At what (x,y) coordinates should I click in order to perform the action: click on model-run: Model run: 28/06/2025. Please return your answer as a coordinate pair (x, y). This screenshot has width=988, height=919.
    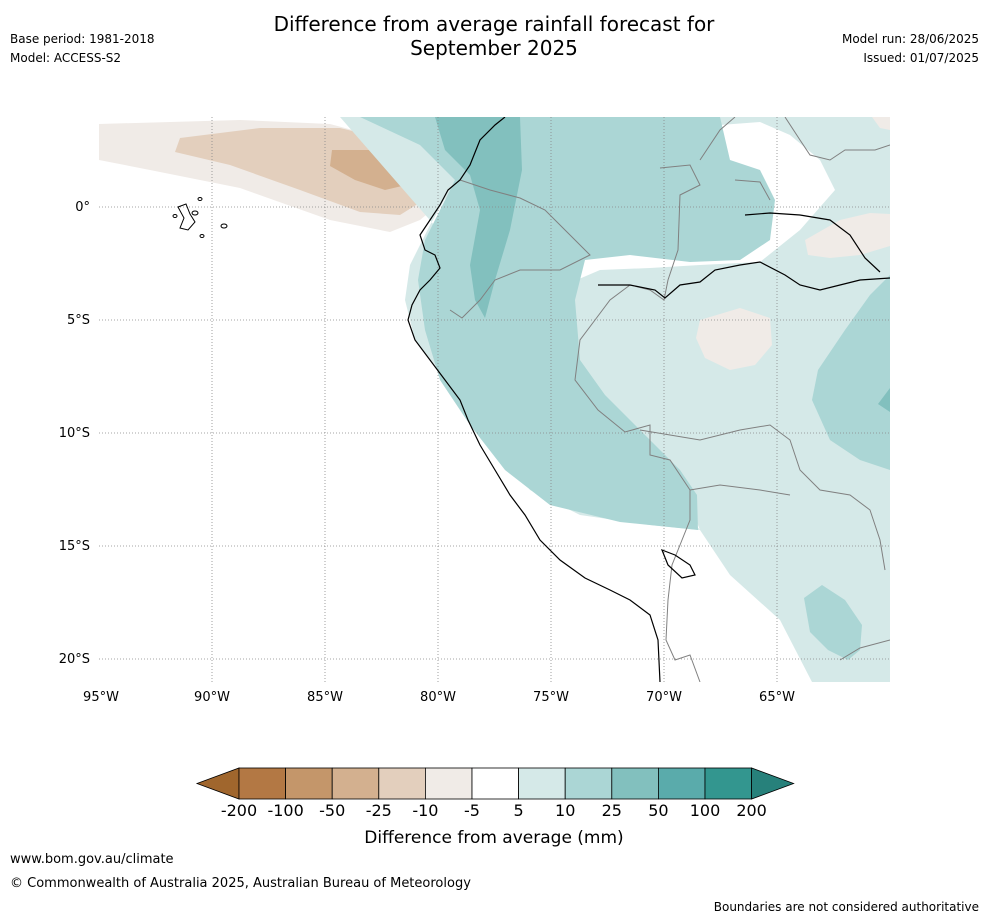
    Looking at the image, I should click on (910, 39).